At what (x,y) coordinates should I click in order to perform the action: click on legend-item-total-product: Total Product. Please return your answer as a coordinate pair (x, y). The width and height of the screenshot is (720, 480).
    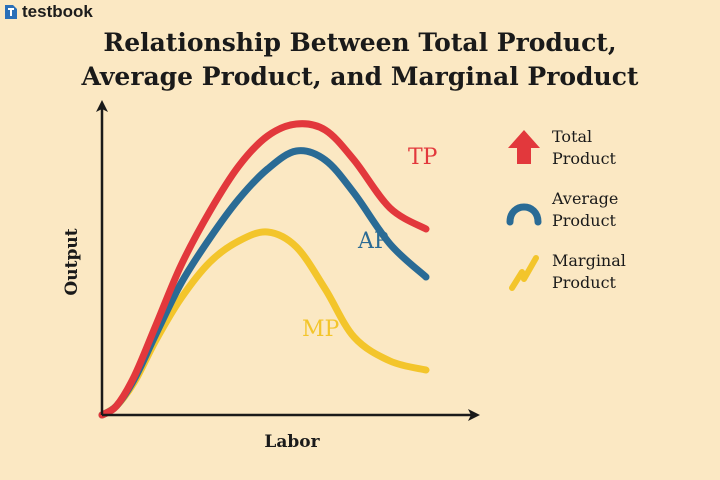
    Looking at the image, I should click on (583, 148).